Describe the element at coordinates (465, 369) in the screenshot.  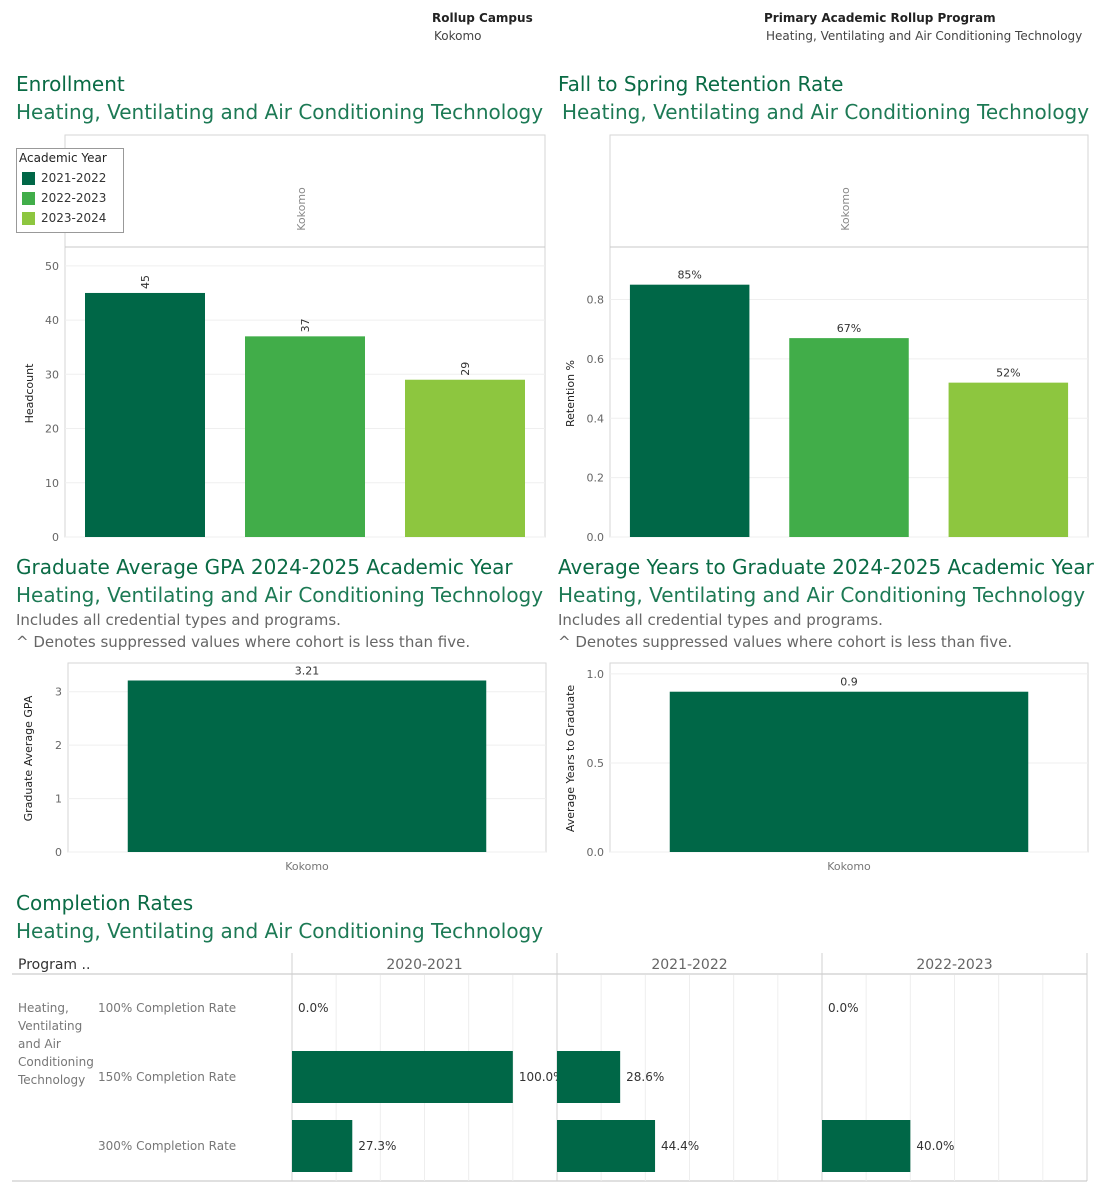
I see `data-label: 29` at that location.